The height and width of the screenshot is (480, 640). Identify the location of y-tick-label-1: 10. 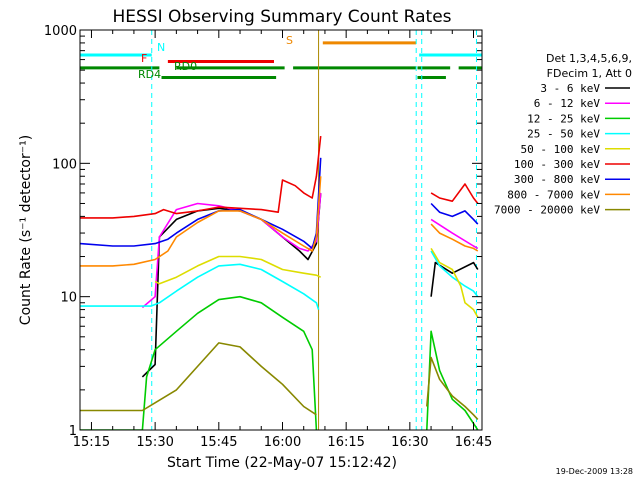
(68, 298).